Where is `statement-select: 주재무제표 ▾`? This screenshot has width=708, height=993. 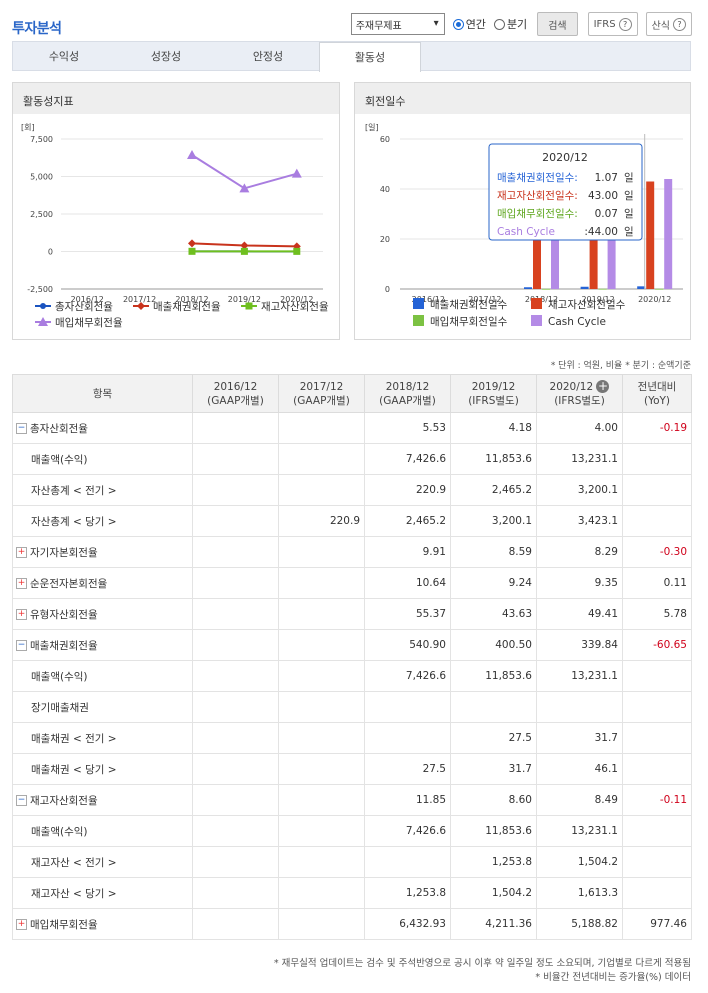 statement-select: 주재무제표 ▾ is located at coordinates (397, 24).